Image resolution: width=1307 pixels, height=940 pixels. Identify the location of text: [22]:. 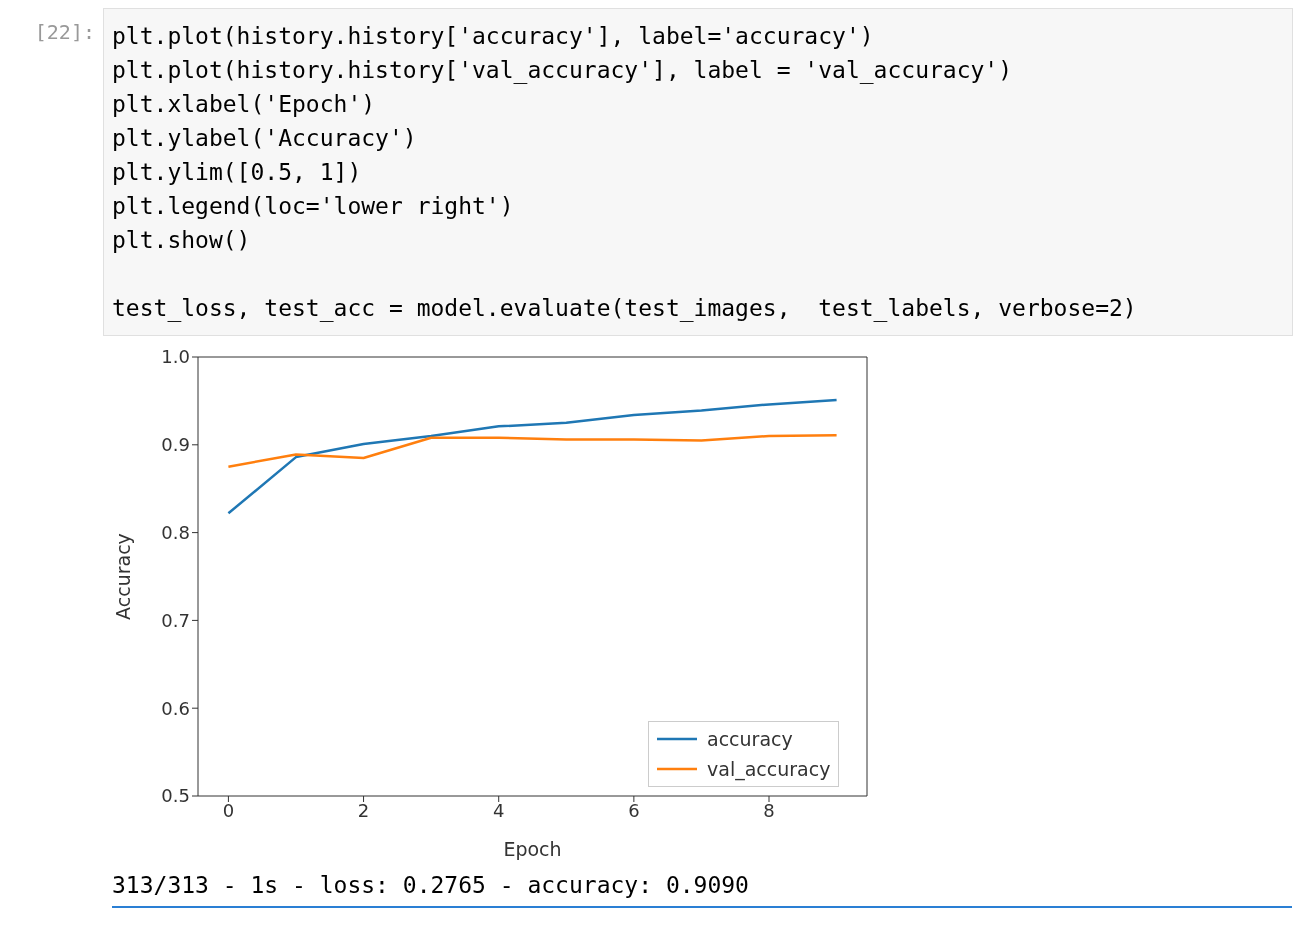
(64, 32).